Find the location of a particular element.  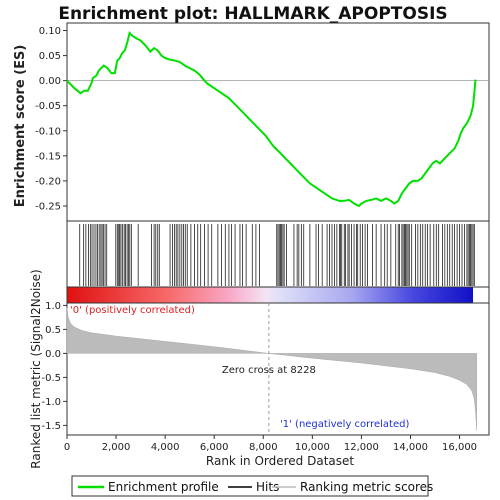

es-y-axis: 0.10 0.05 0.00 -0.05 -0.10 -0.15 -0.20 -0.25 is located at coordinates (51, 119).